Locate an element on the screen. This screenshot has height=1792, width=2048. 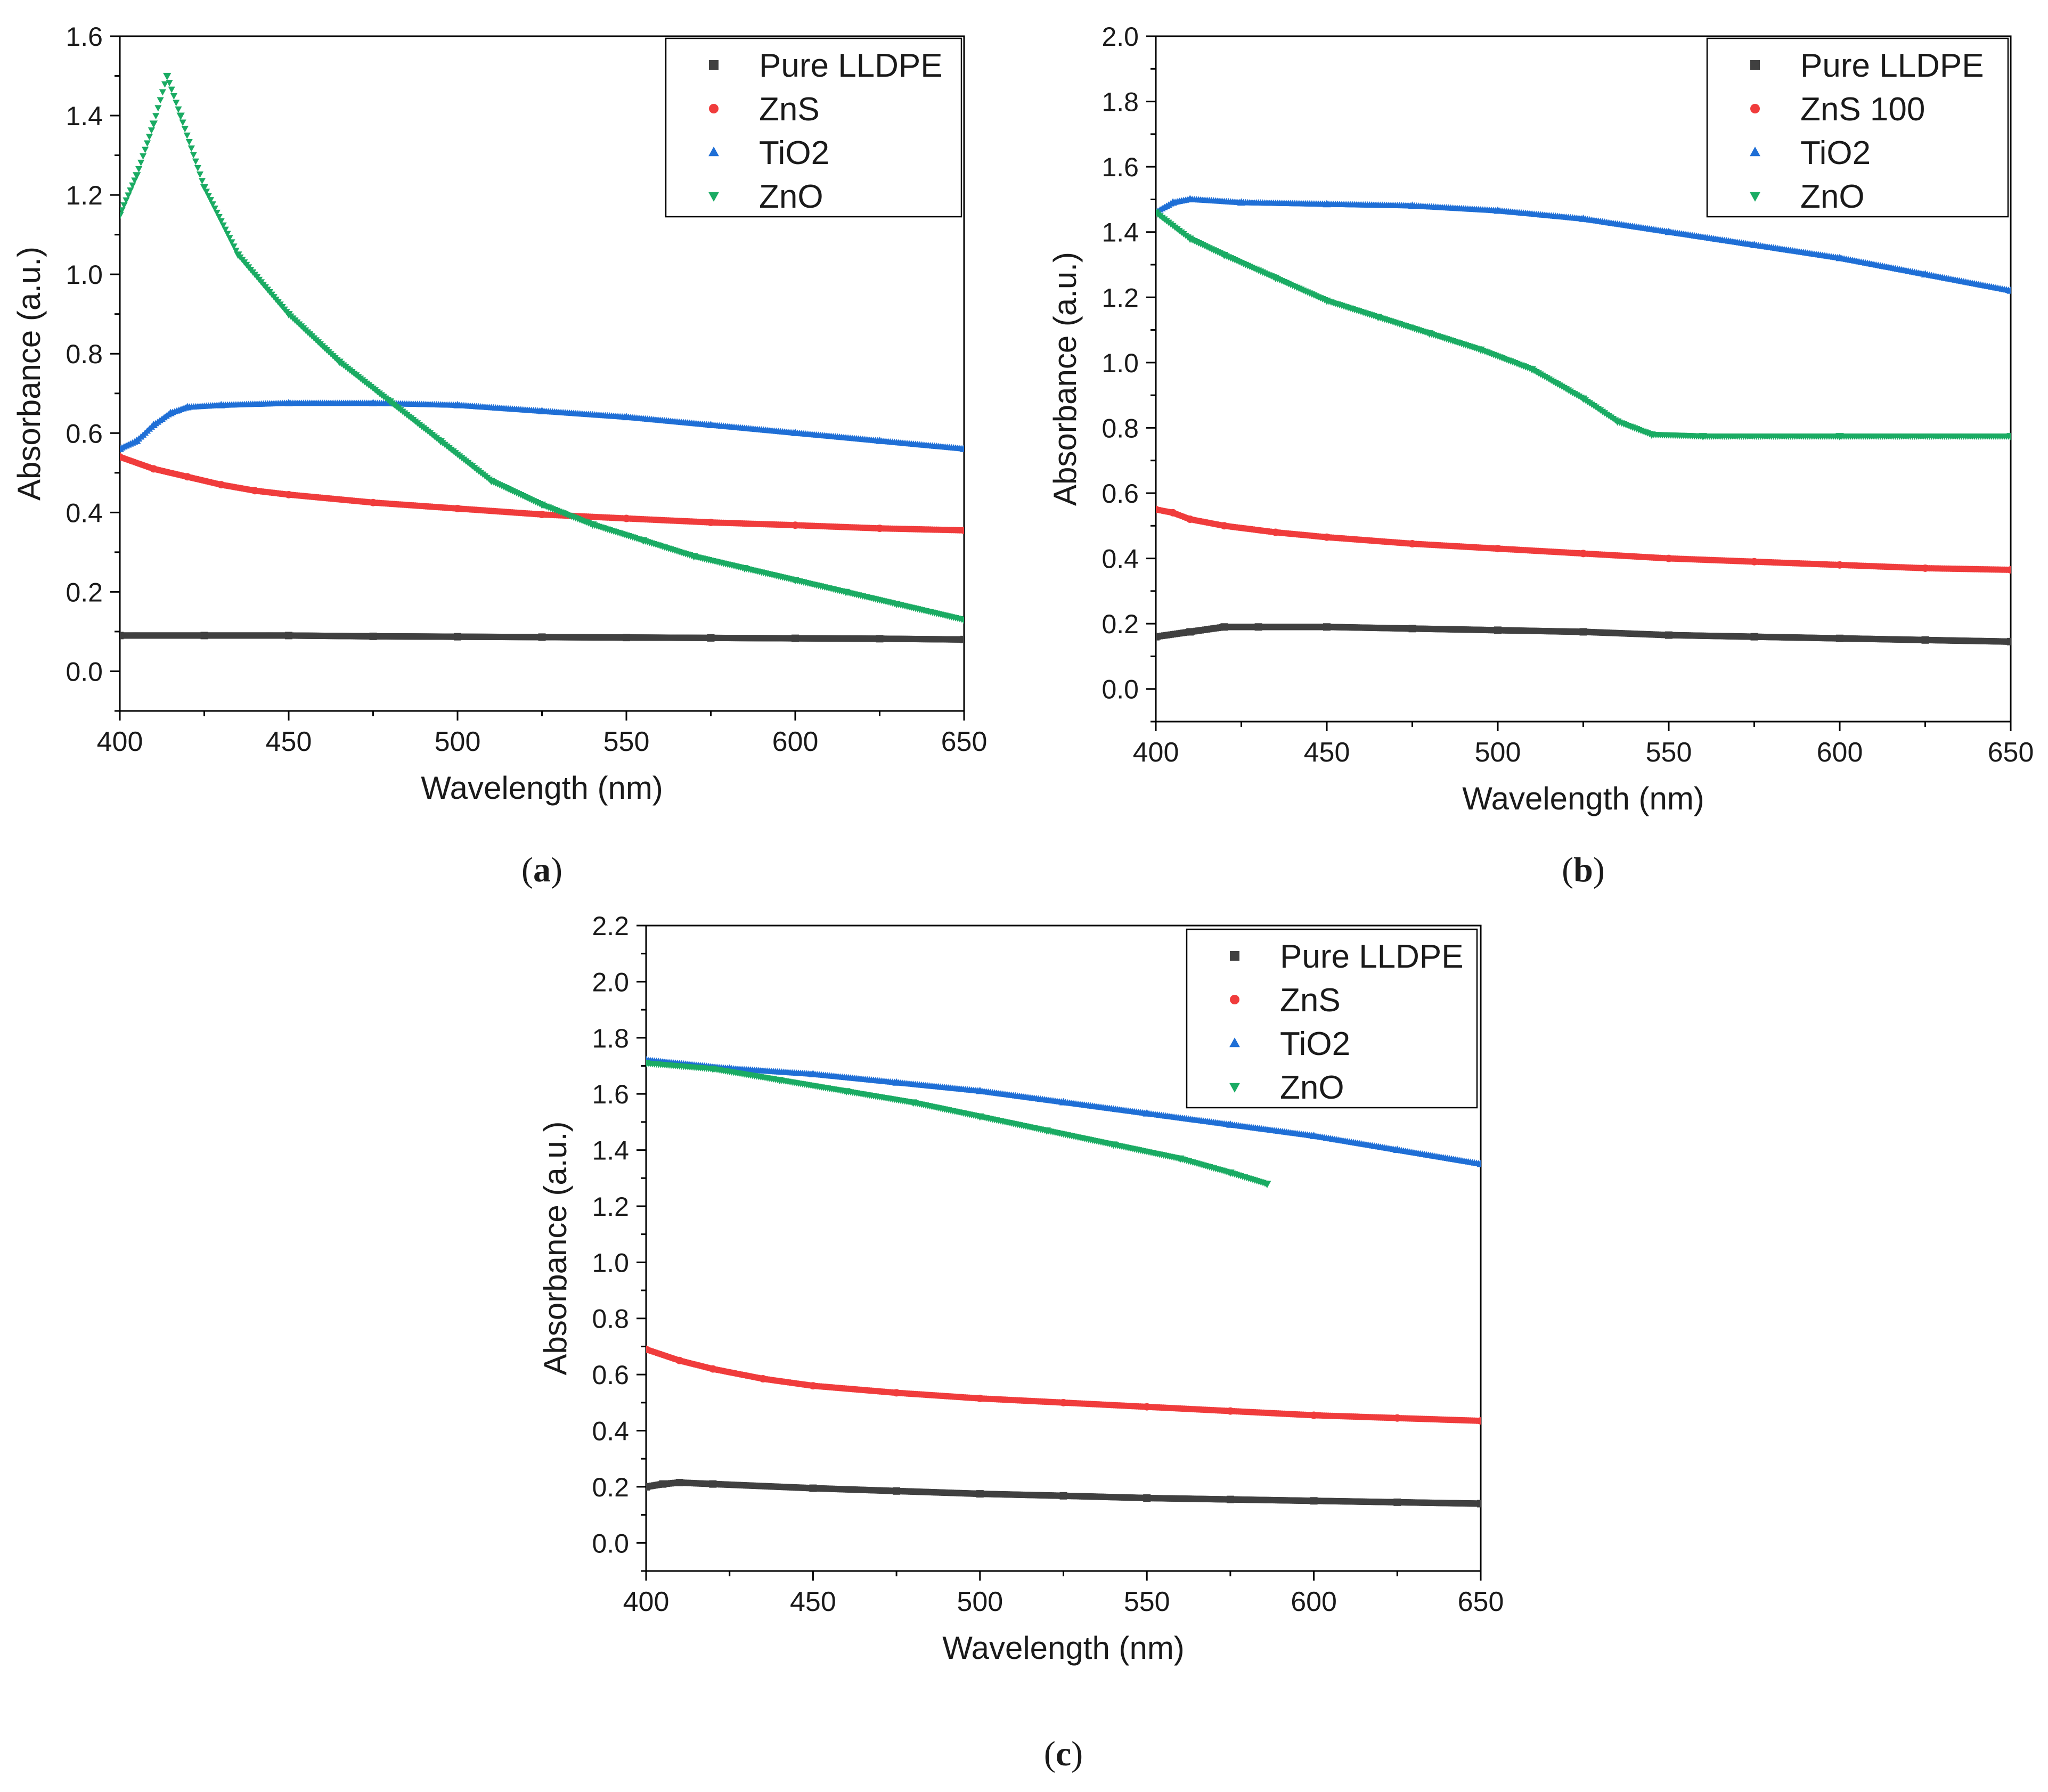
x-tick-label: 450 is located at coordinates (289, 741).